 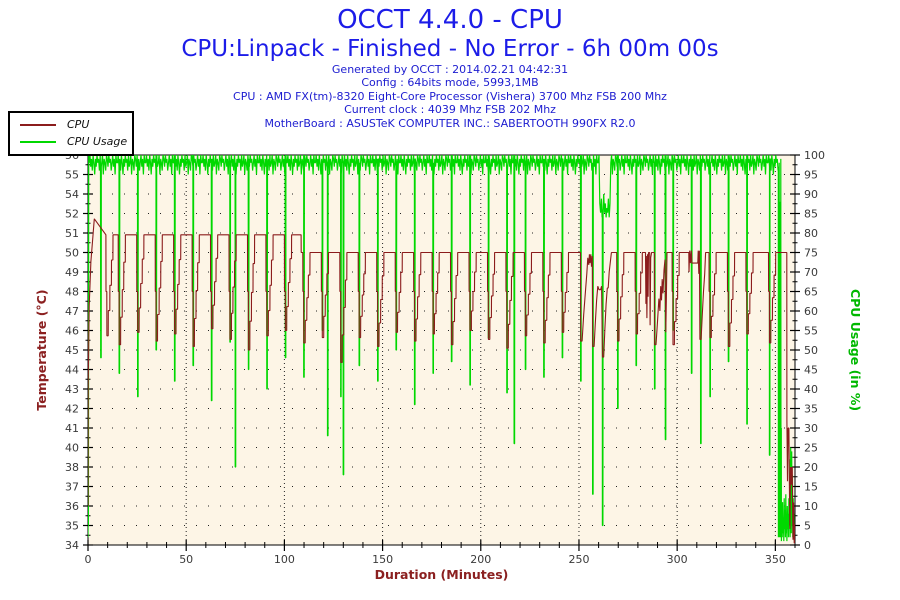 What do you see at coordinates (811, 428) in the screenshot?
I see `tick-label: 30` at bounding box center [811, 428].